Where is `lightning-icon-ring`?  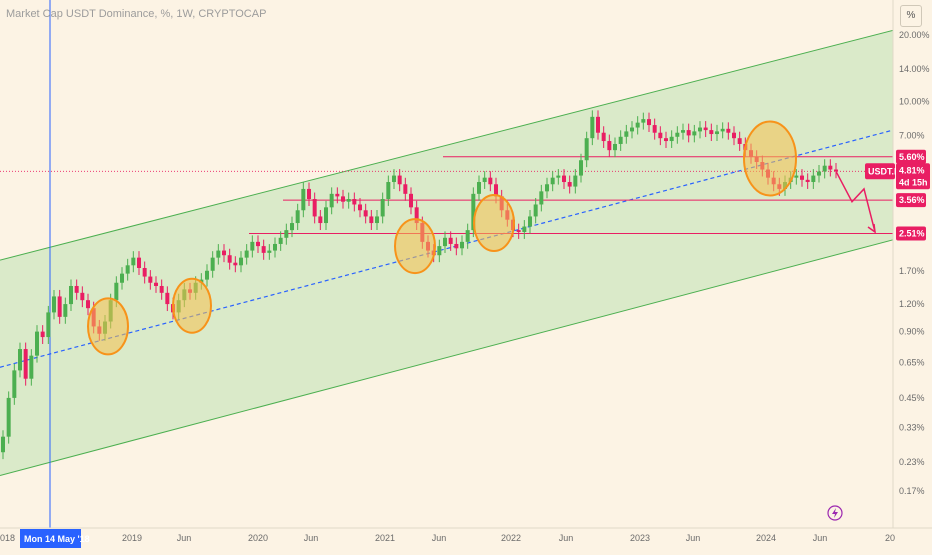
lightning-icon-ring is located at coordinates (835, 513).